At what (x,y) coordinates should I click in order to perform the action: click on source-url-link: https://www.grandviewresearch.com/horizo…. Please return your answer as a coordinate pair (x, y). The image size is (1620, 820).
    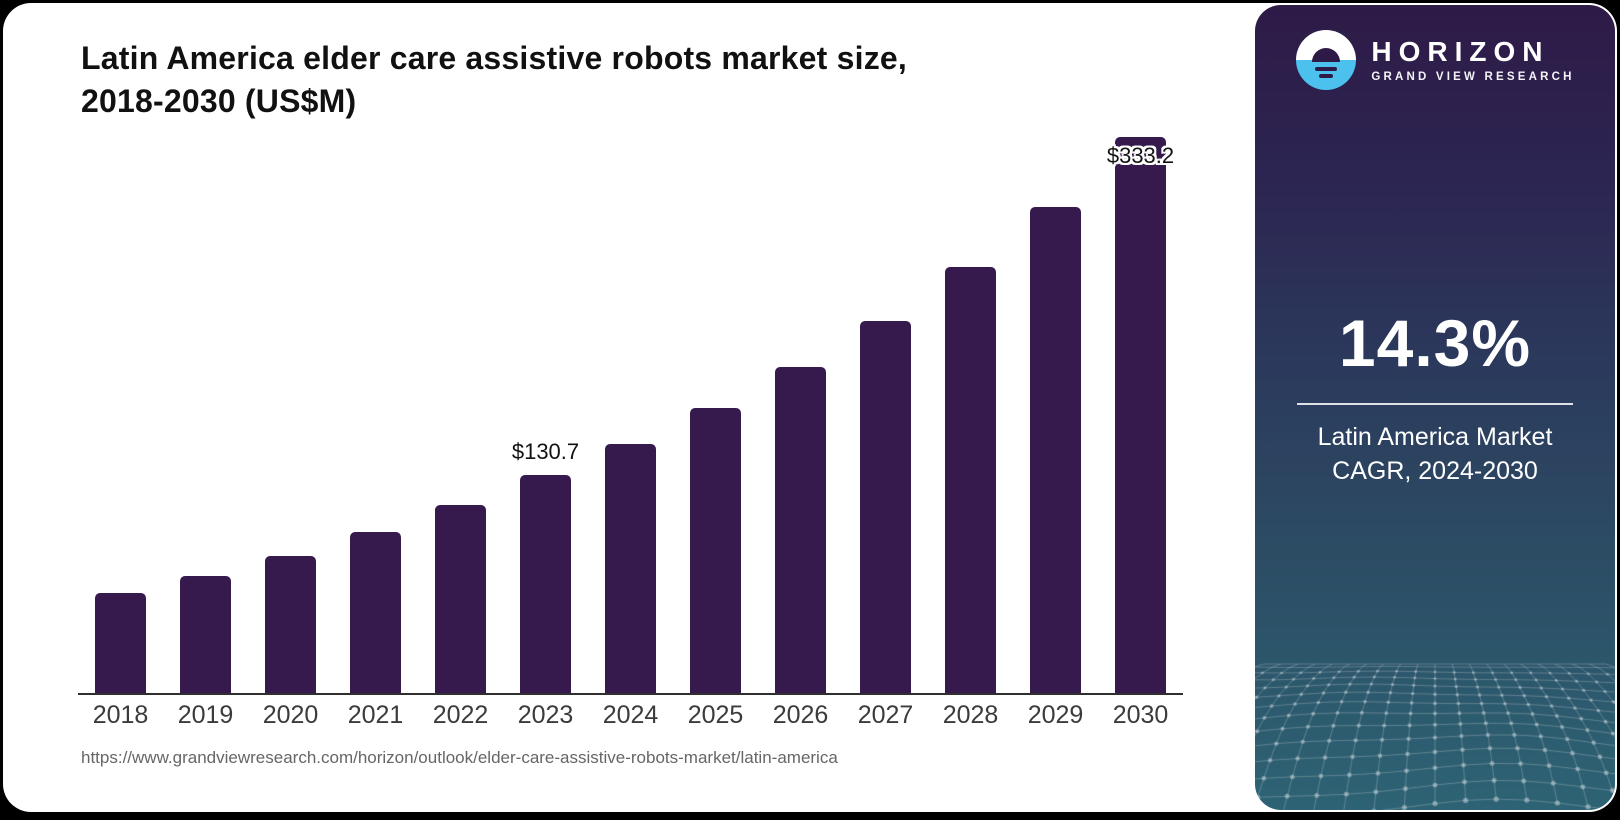
    Looking at the image, I should click on (459, 757).